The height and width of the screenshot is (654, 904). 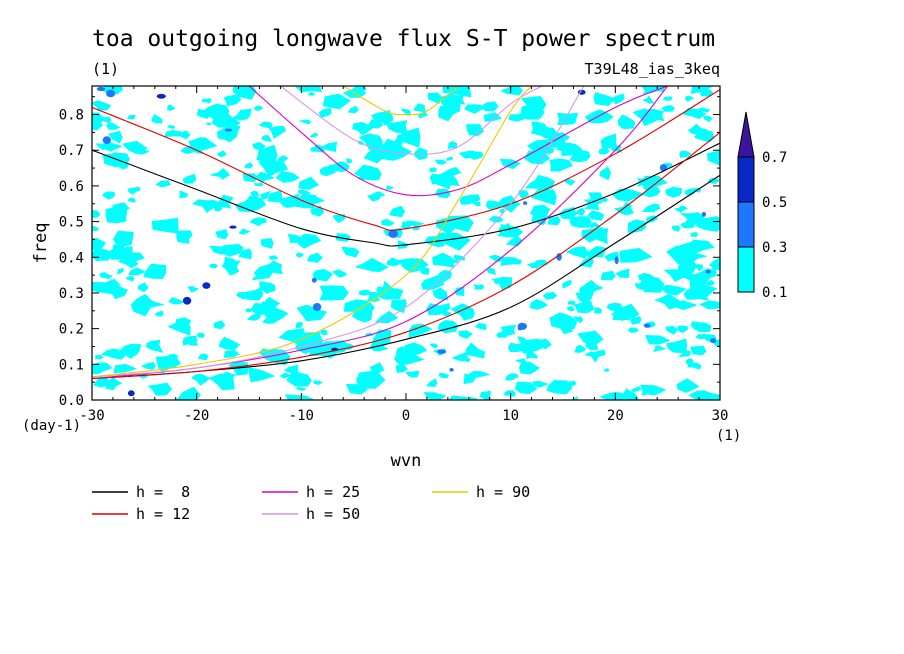 What do you see at coordinates (774, 248) in the screenshot?
I see `colorbar-label: 0.3` at bounding box center [774, 248].